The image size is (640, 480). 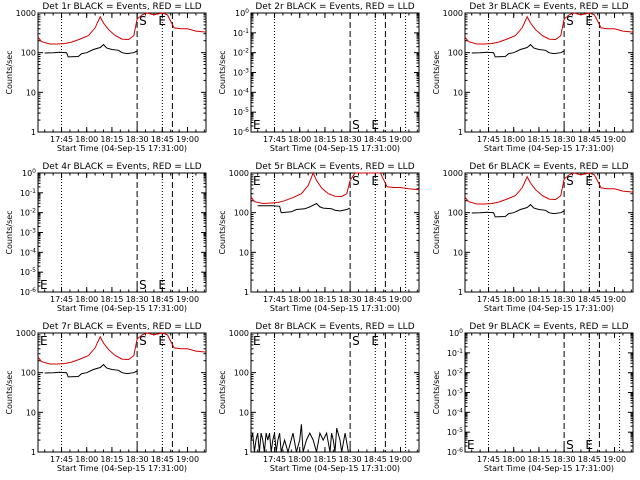 I want to click on chart-title: Det 4r BLACK = Events, RED = LLD, so click(x=121, y=167).